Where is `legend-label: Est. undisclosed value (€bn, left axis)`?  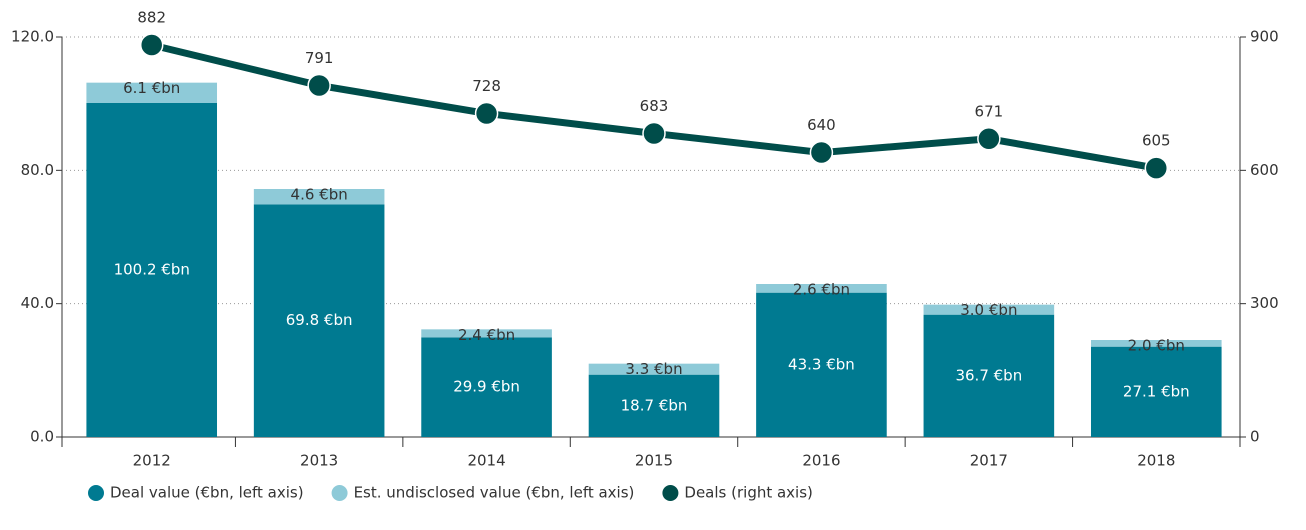
legend-label: Est. undisclosed value (€bn, left axis) is located at coordinates (494, 493).